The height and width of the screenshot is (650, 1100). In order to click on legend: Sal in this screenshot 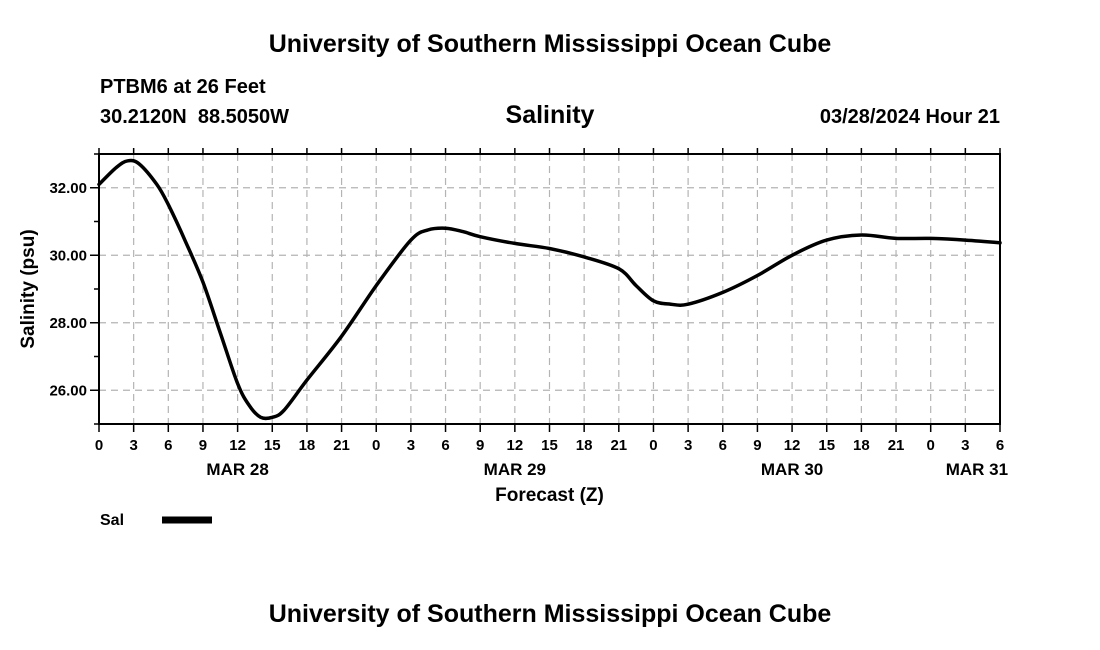, I will do `click(156, 520)`.